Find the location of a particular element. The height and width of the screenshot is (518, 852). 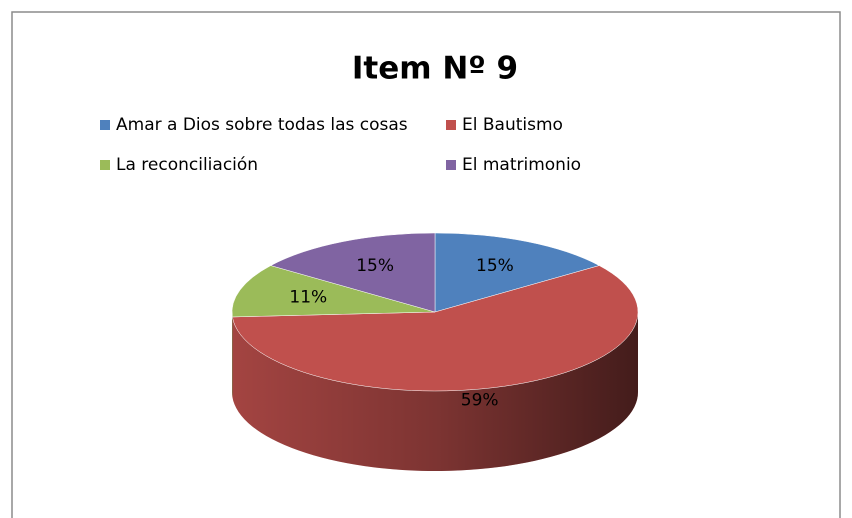

chart-title: Item Nº 9 is located at coordinates (435, 69).